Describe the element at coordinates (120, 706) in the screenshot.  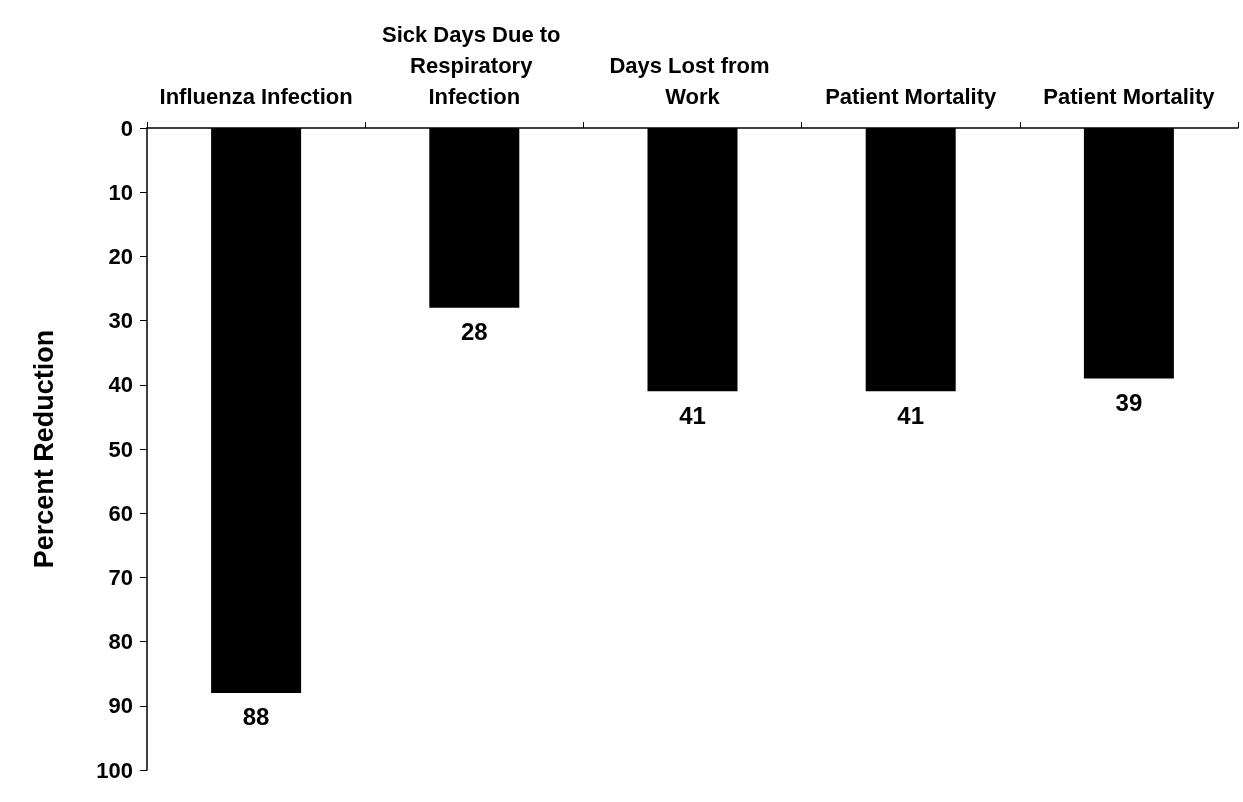
I see `y-tick-label: 90` at that location.